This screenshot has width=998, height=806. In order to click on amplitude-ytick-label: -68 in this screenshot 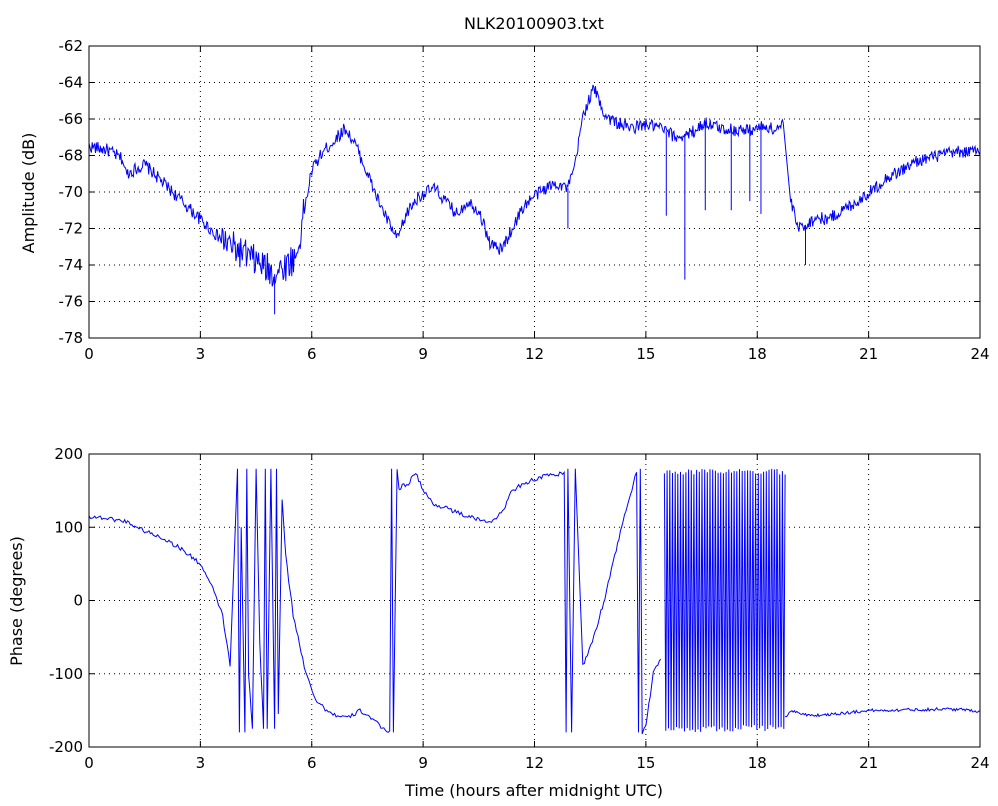, I will do `click(71, 156)`.